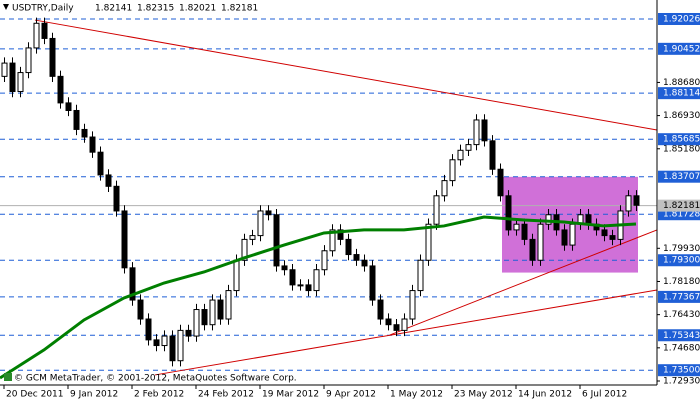  What do you see at coordinates (681, 94) in the screenshot?
I see `level-label: 1.88114` at bounding box center [681, 94].